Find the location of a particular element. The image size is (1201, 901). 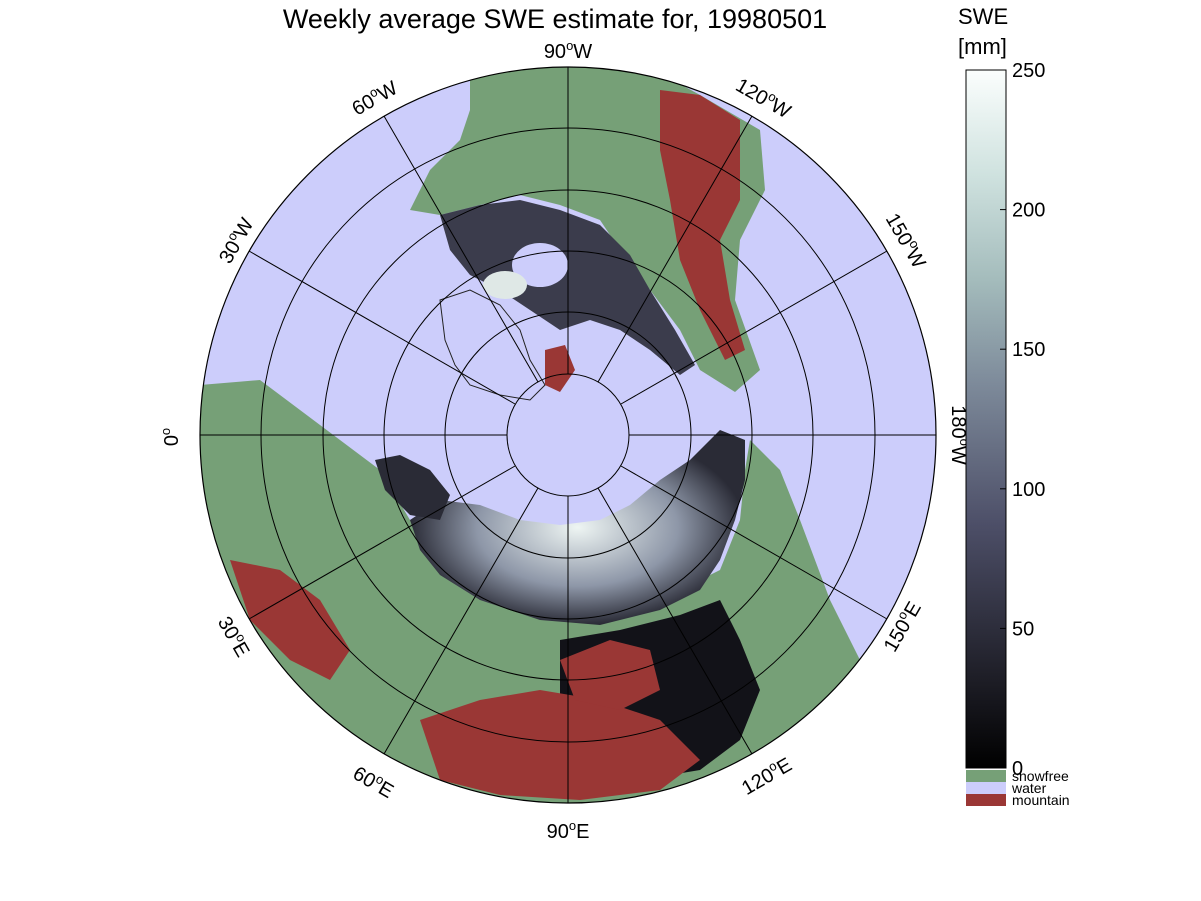

eurasia-snow is located at coordinates (577, 527).